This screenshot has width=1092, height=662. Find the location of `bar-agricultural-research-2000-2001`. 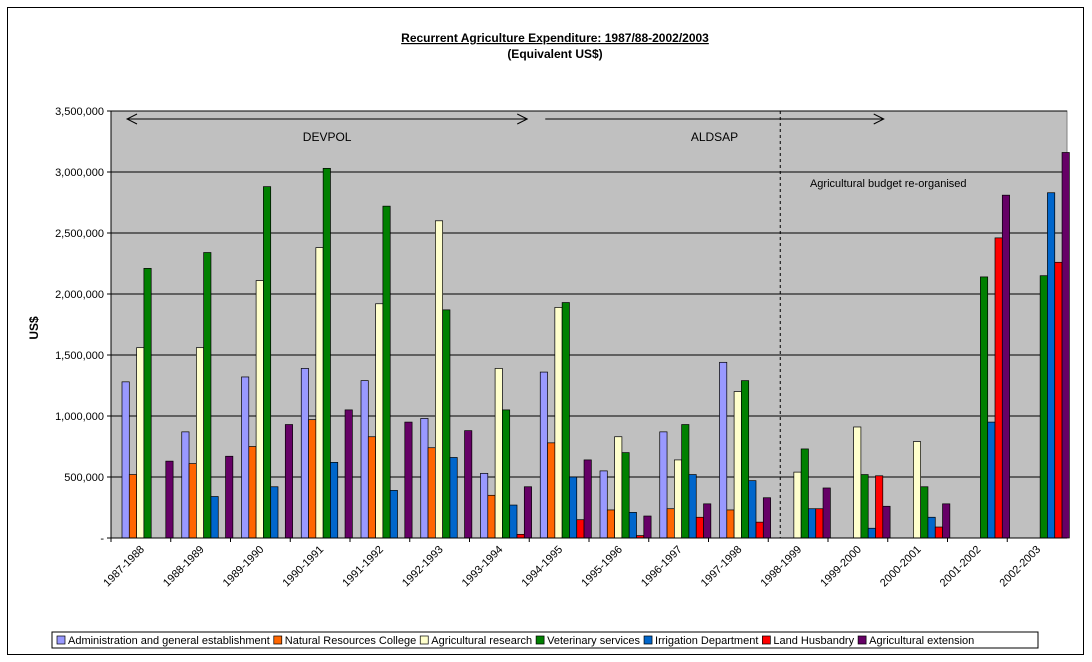

bar-agricultural-research-2000-2001 is located at coordinates (916, 490).